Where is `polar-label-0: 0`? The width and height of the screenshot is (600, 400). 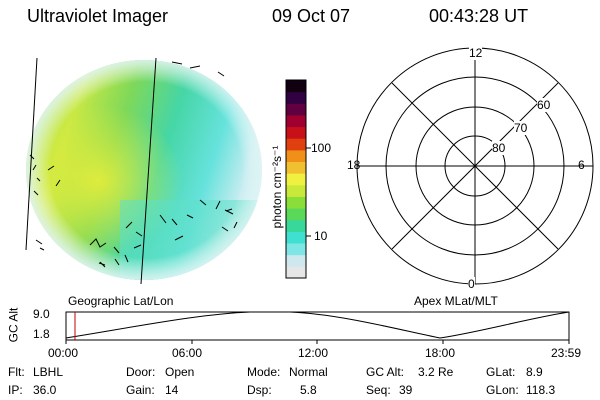 polar-label-0: 0 is located at coordinates (471, 284).